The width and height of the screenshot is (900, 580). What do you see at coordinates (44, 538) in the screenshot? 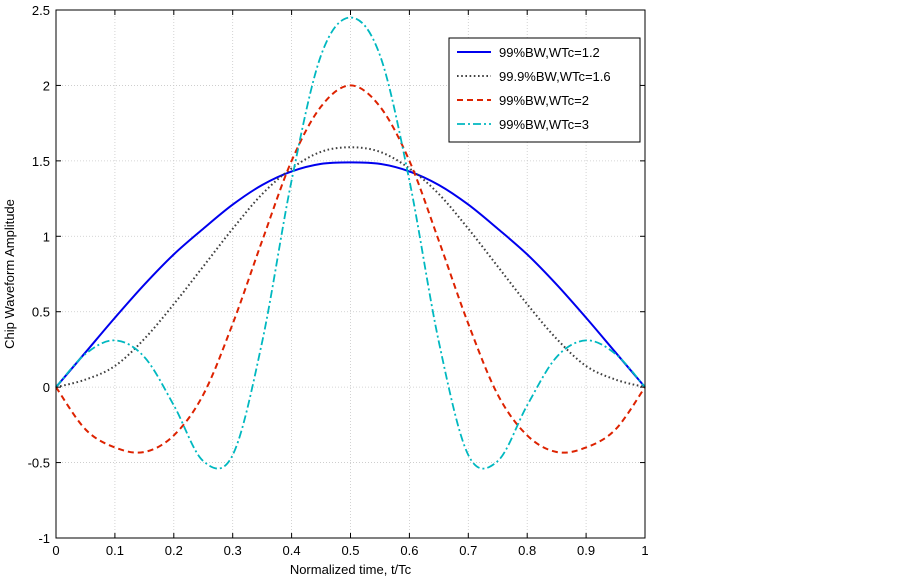
I see `y-tick-label: -1` at bounding box center [44, 538].